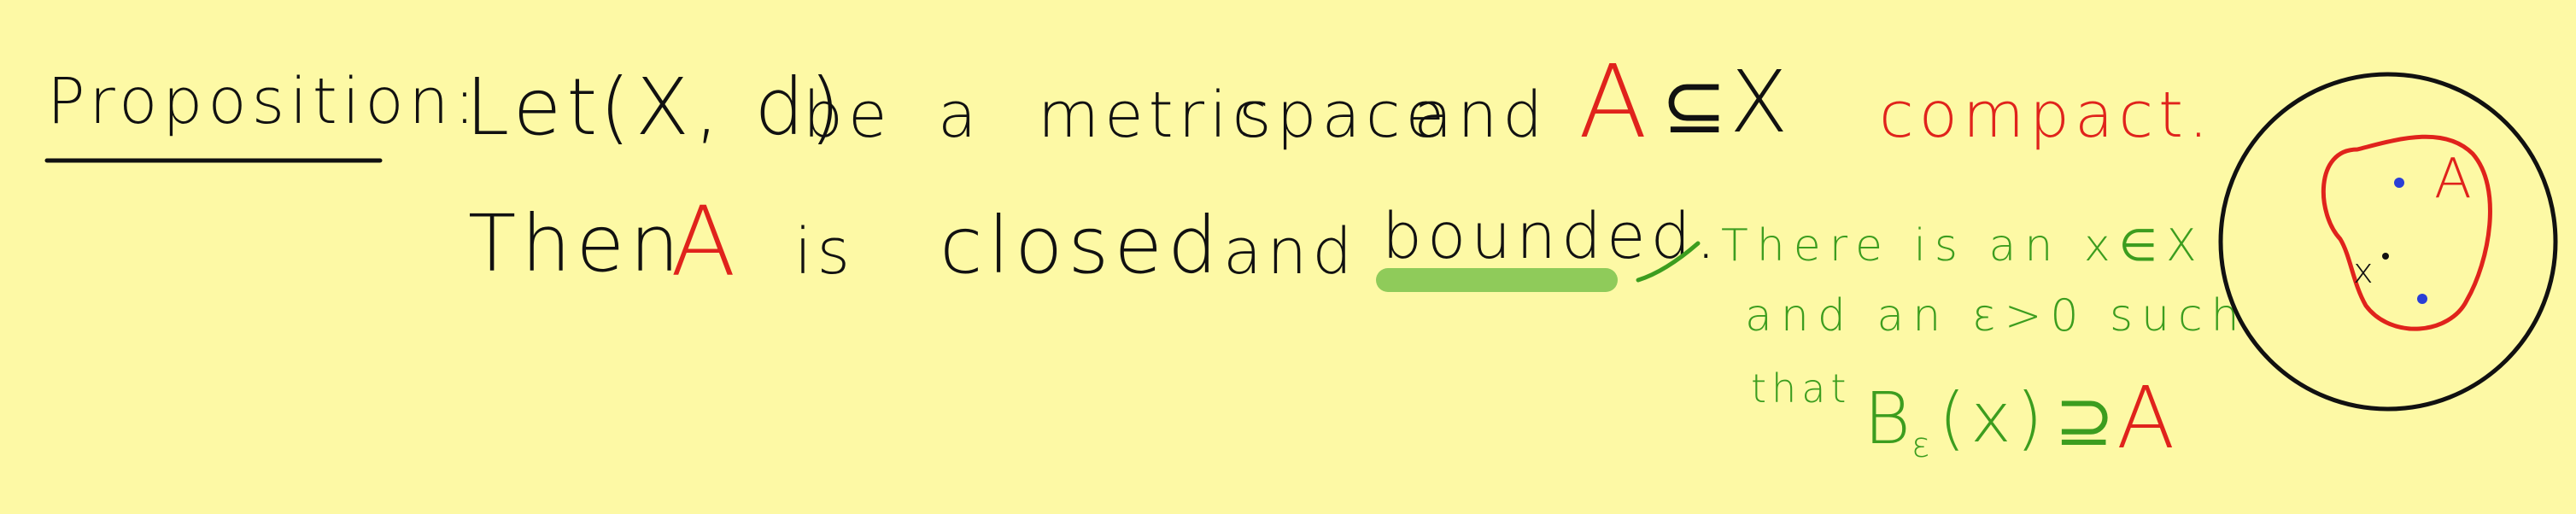 The image size is (2576, 514). Describe the element at coordinates (1996, 316) in the screenshot. I see `note-line2: and an ε>0 such` at that location.